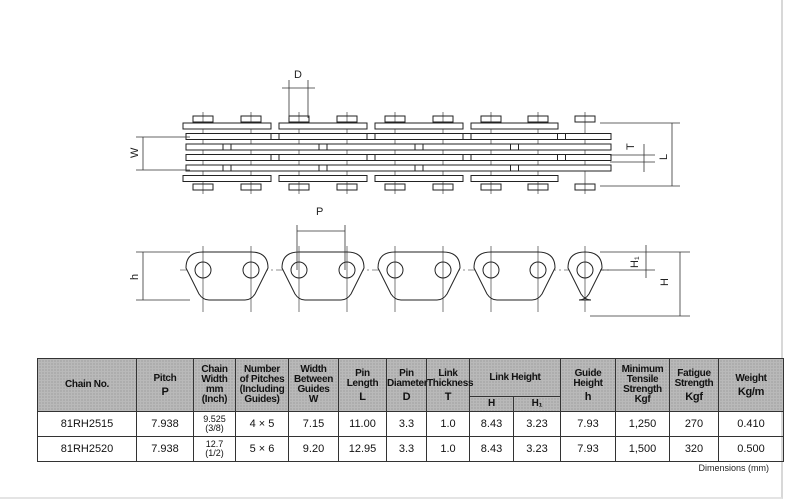 The image size is (789, 501). What do you see at coordinates (362, 424) in the screenshot?
I see `cell-l: 11.00` at bounding box center [362, 424].